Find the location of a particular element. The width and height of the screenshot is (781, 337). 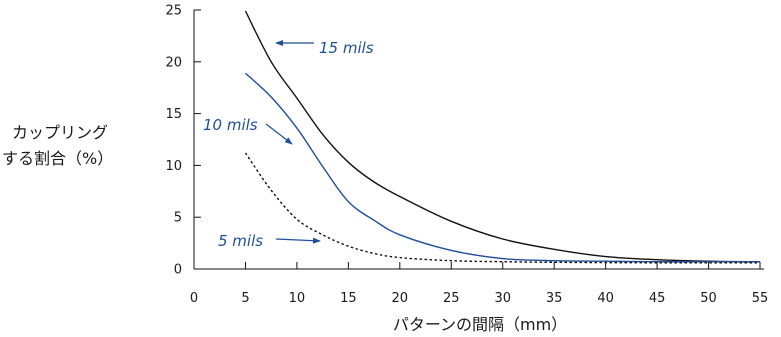

annotations-layer: 15 mils 10 mils 5 mils is located at coordinates (288, 144).